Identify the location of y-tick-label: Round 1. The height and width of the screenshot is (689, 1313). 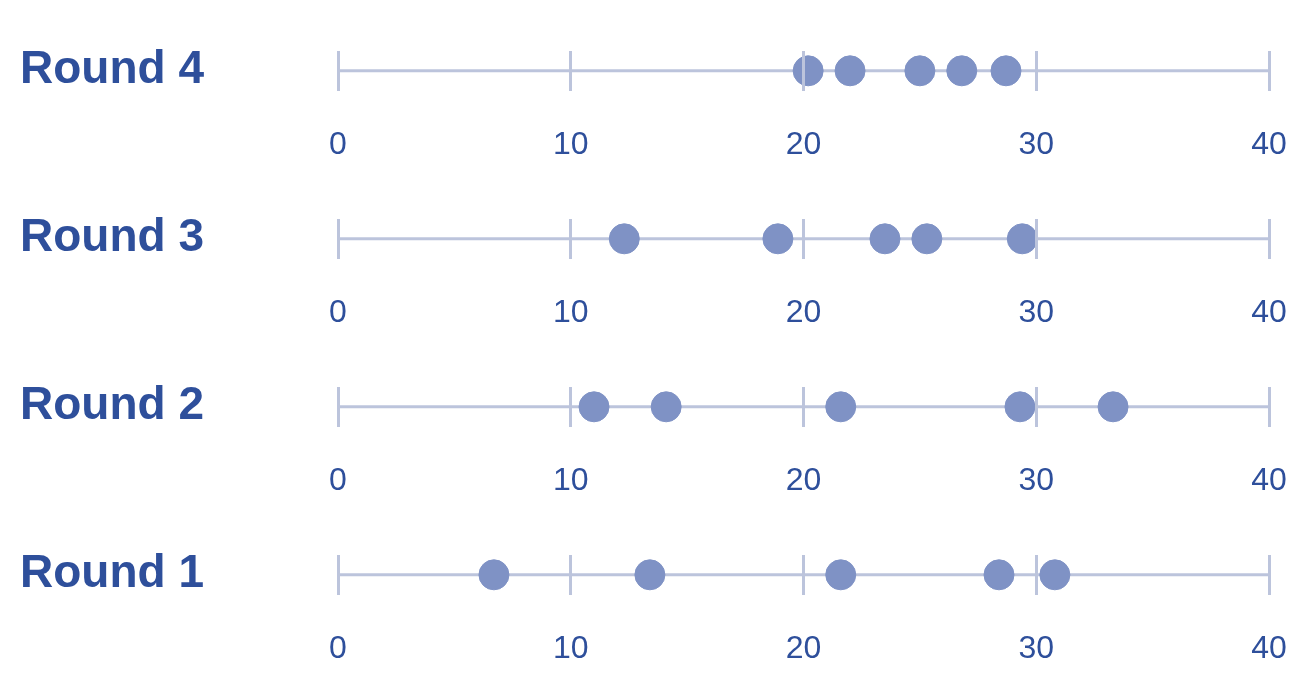
(112, 571).